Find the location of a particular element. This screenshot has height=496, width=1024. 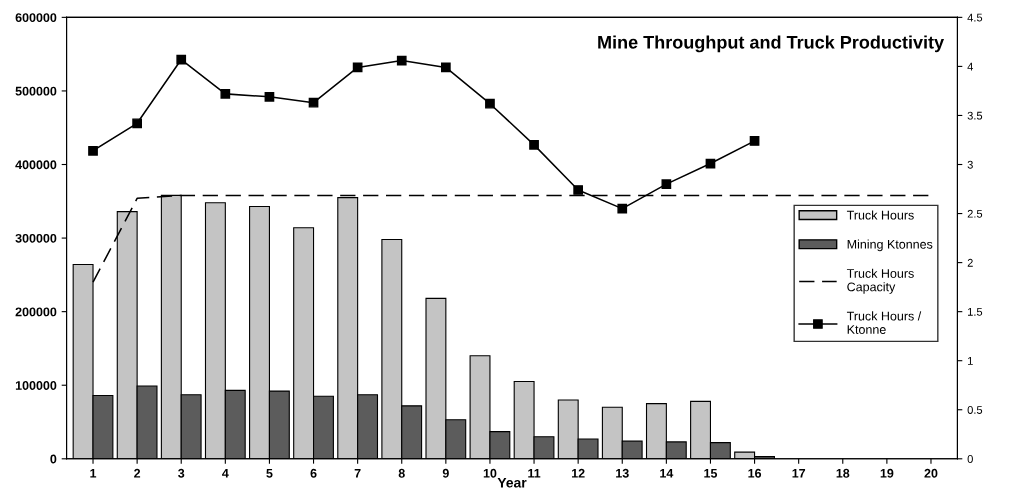

x-tick-label: 7 is located at coordinates (357, 473).